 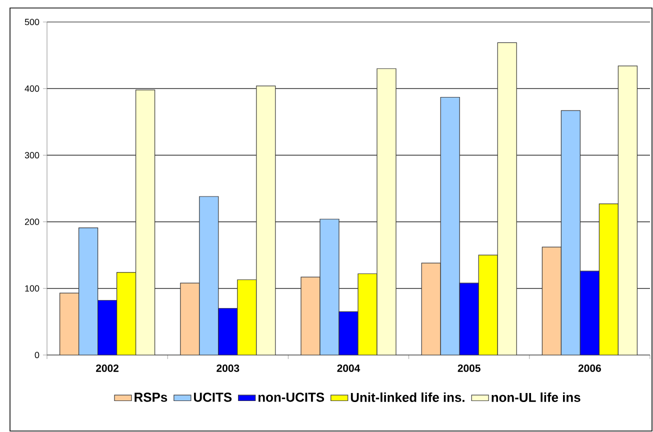 I want to click on y-tick-label: 200, so click(x=32, y=221).